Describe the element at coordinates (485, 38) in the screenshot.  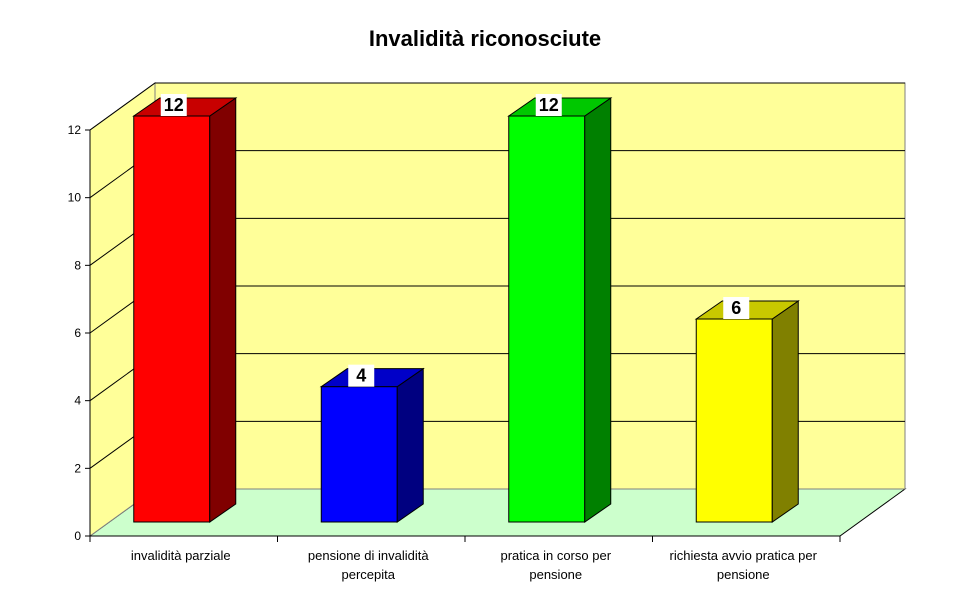
I see `chart-title: Invalidità riconosciute` at that location.